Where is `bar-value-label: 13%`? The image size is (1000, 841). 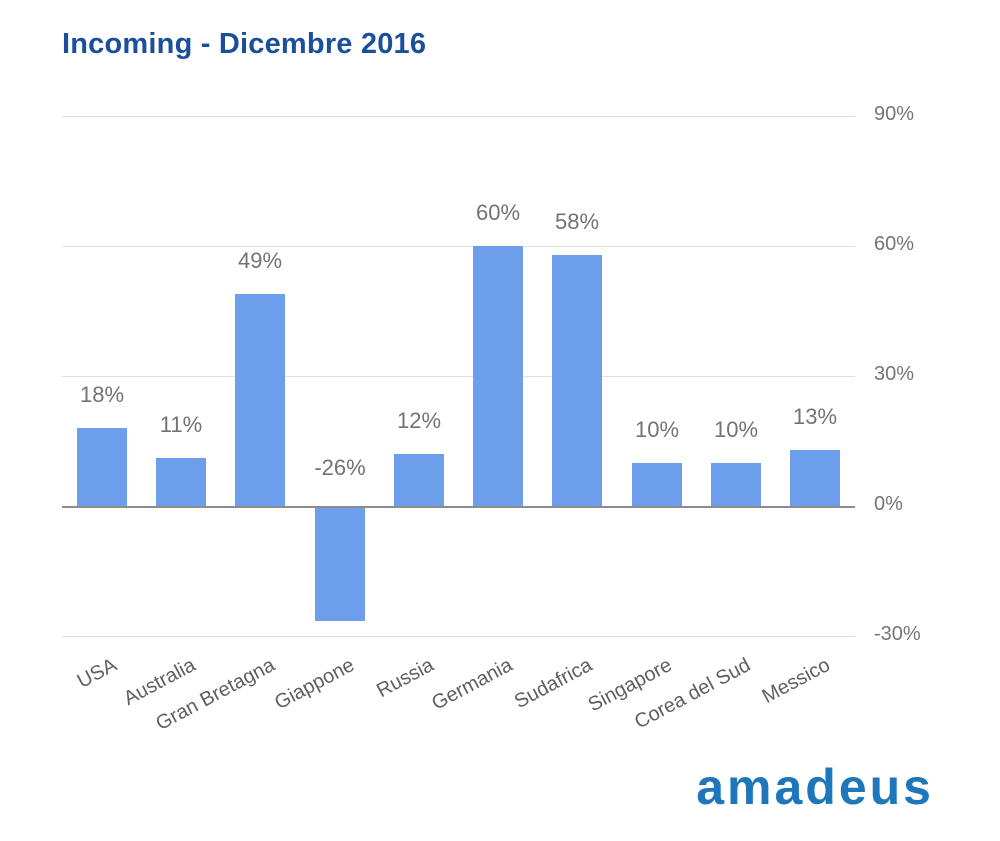 bar-value-label: 13% is located at coordinates (815, 416).